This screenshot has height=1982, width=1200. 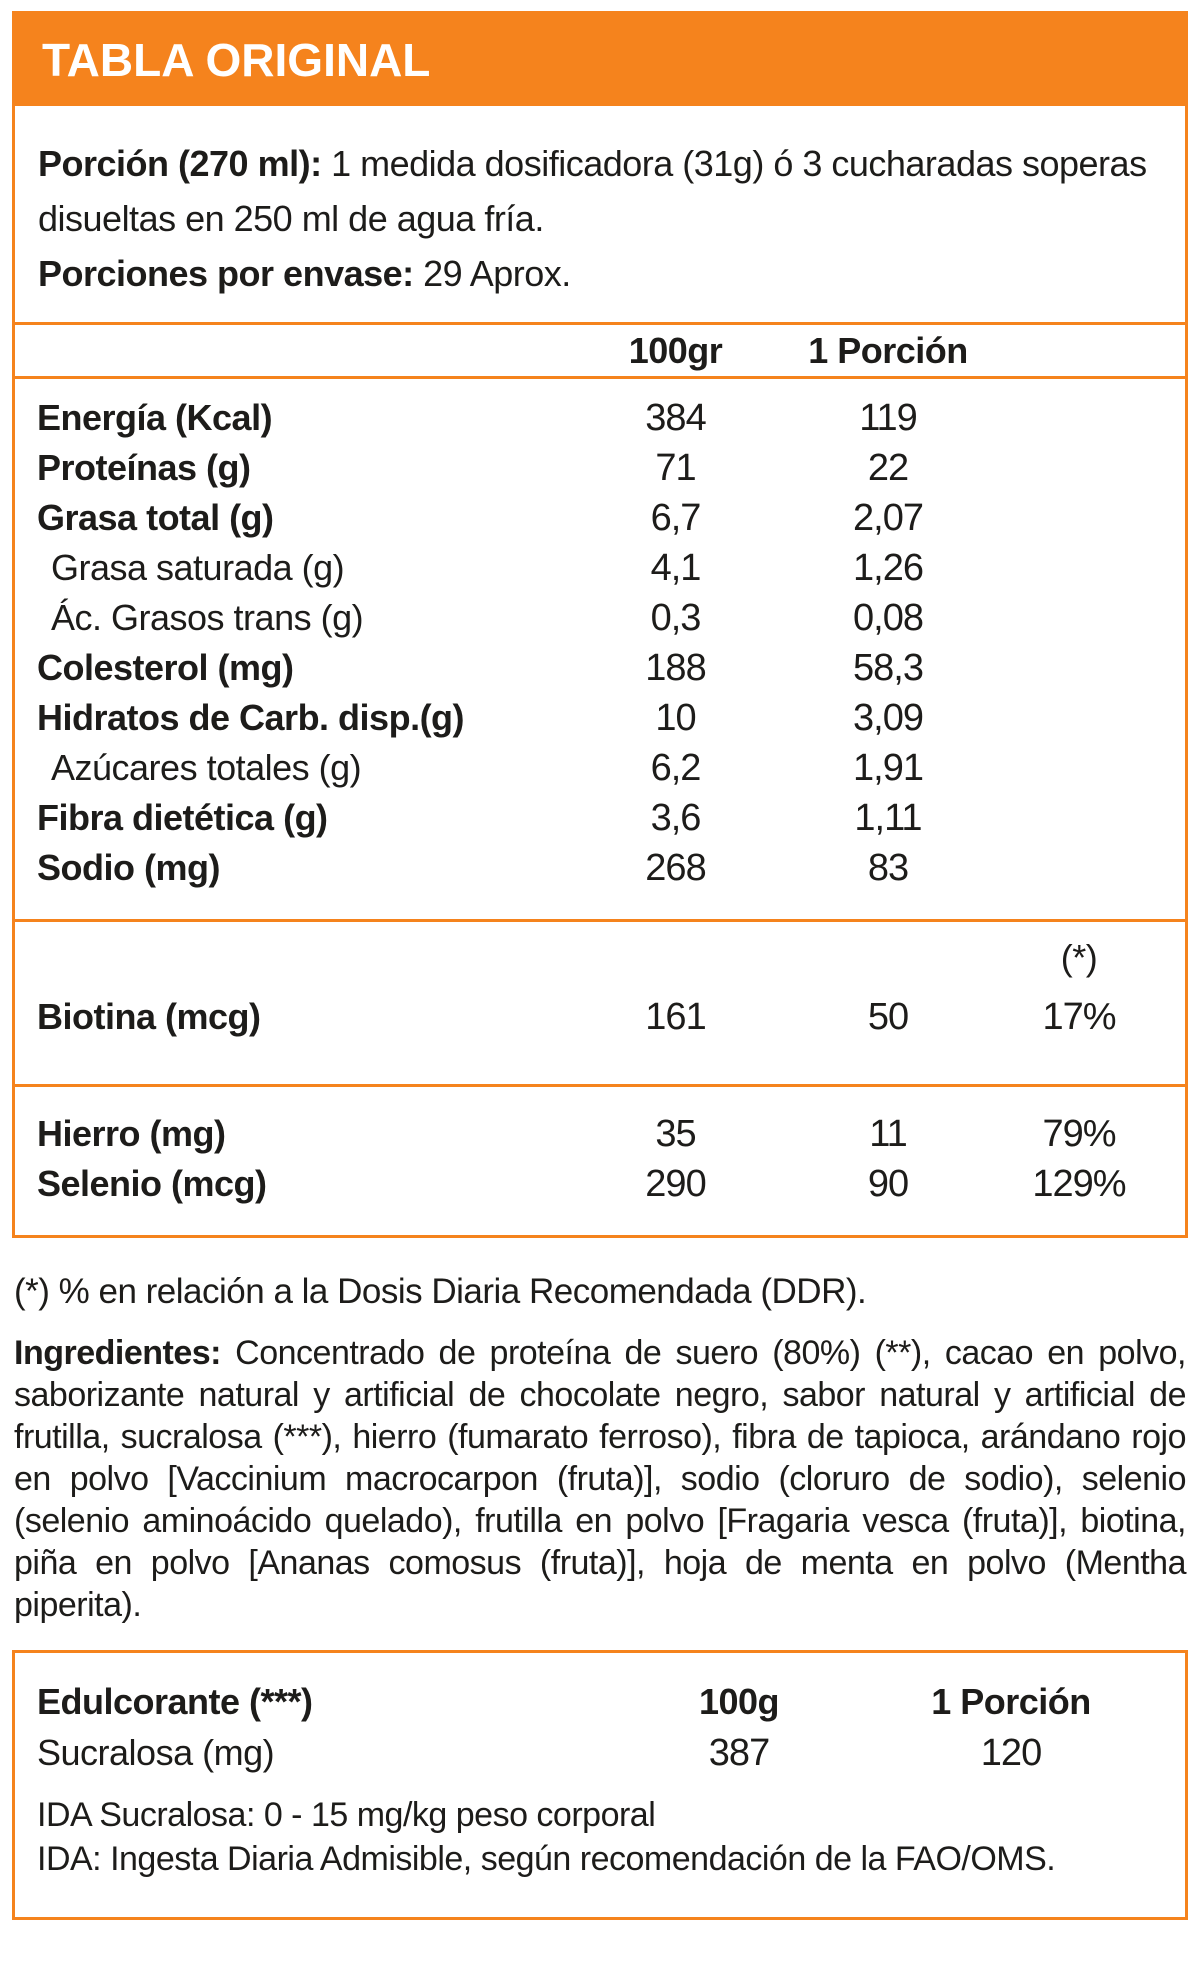 I want to click on table-row: Proteínas (g) 71 22, so click(x=600, y=468).